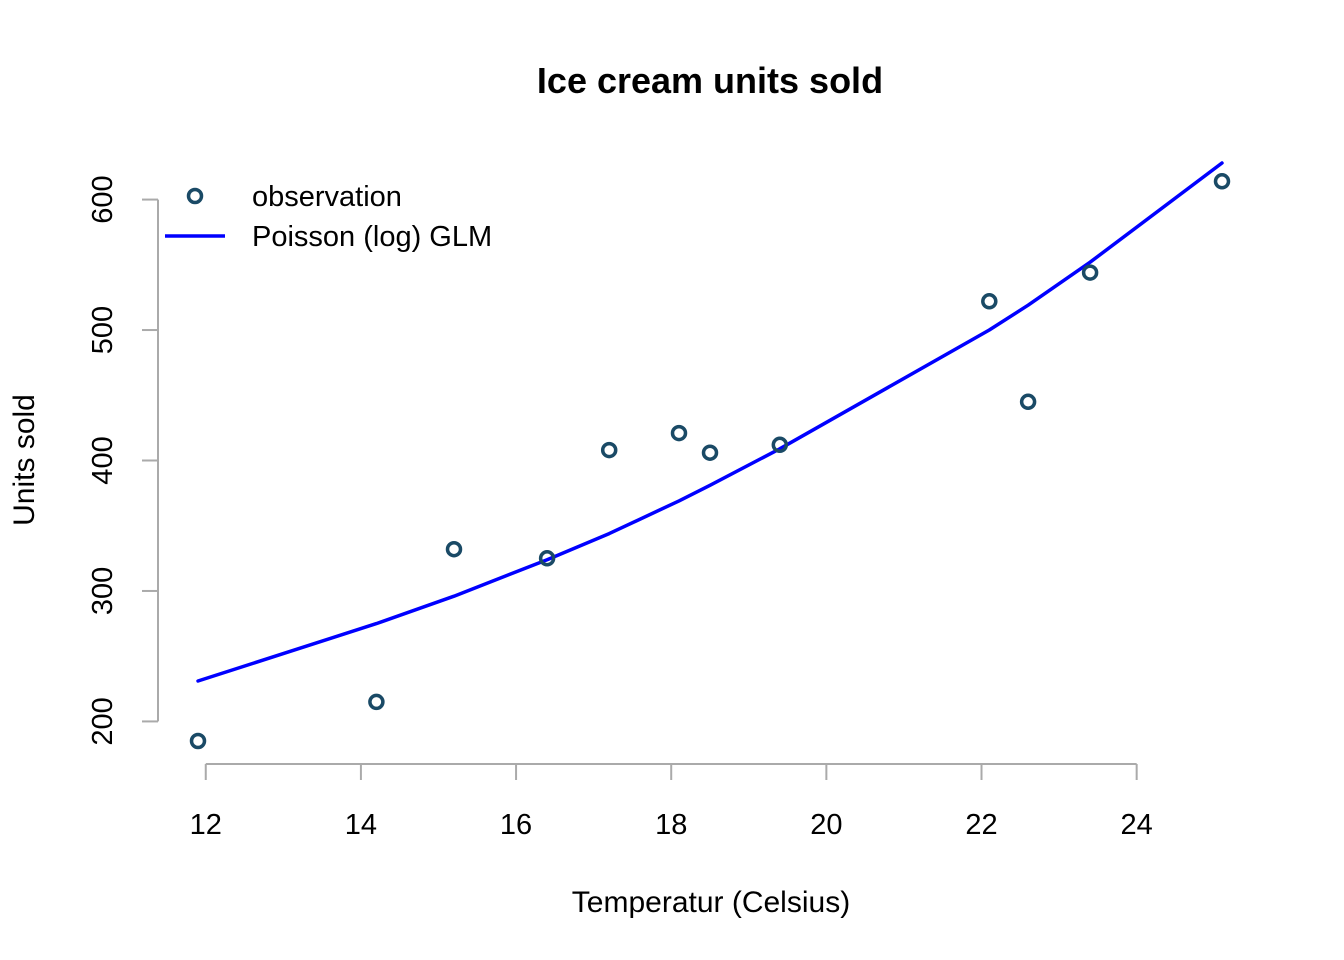 The width and height of the screenshot is (1344, 960). What do you see at coordinates (671, 825) in the screenshot?
I see `x-tick-label: 18` at bounding box center [671, 825].